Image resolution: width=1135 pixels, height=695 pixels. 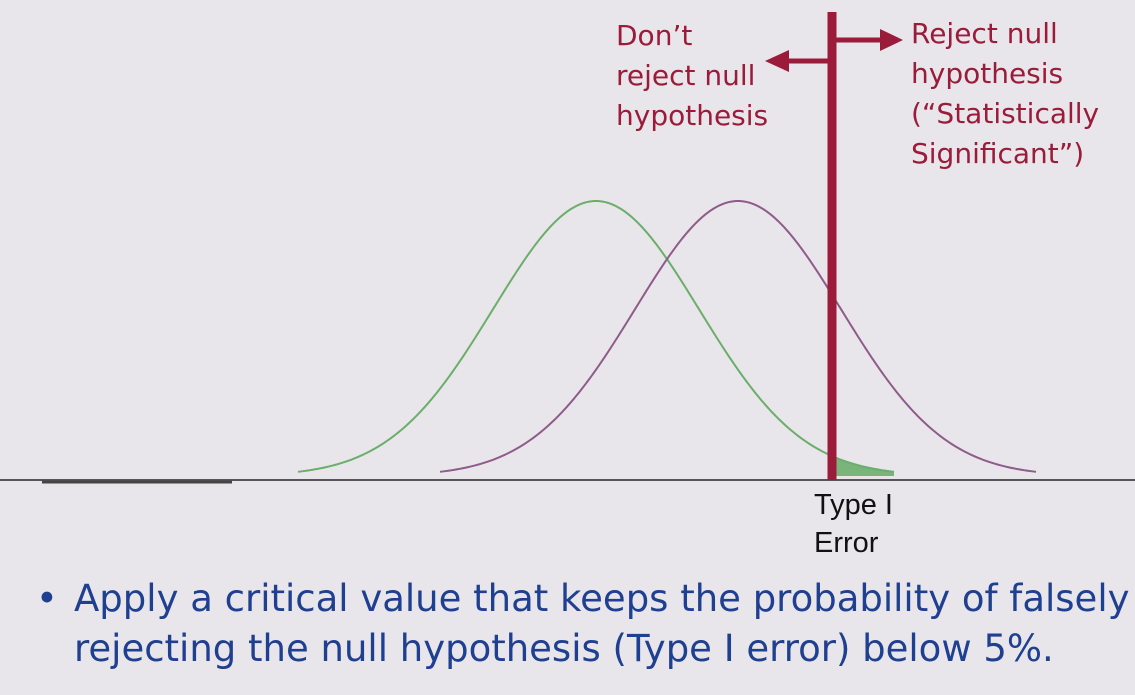 I want to click on type-one-error-line-2: Error, so click(x=846, y=543).